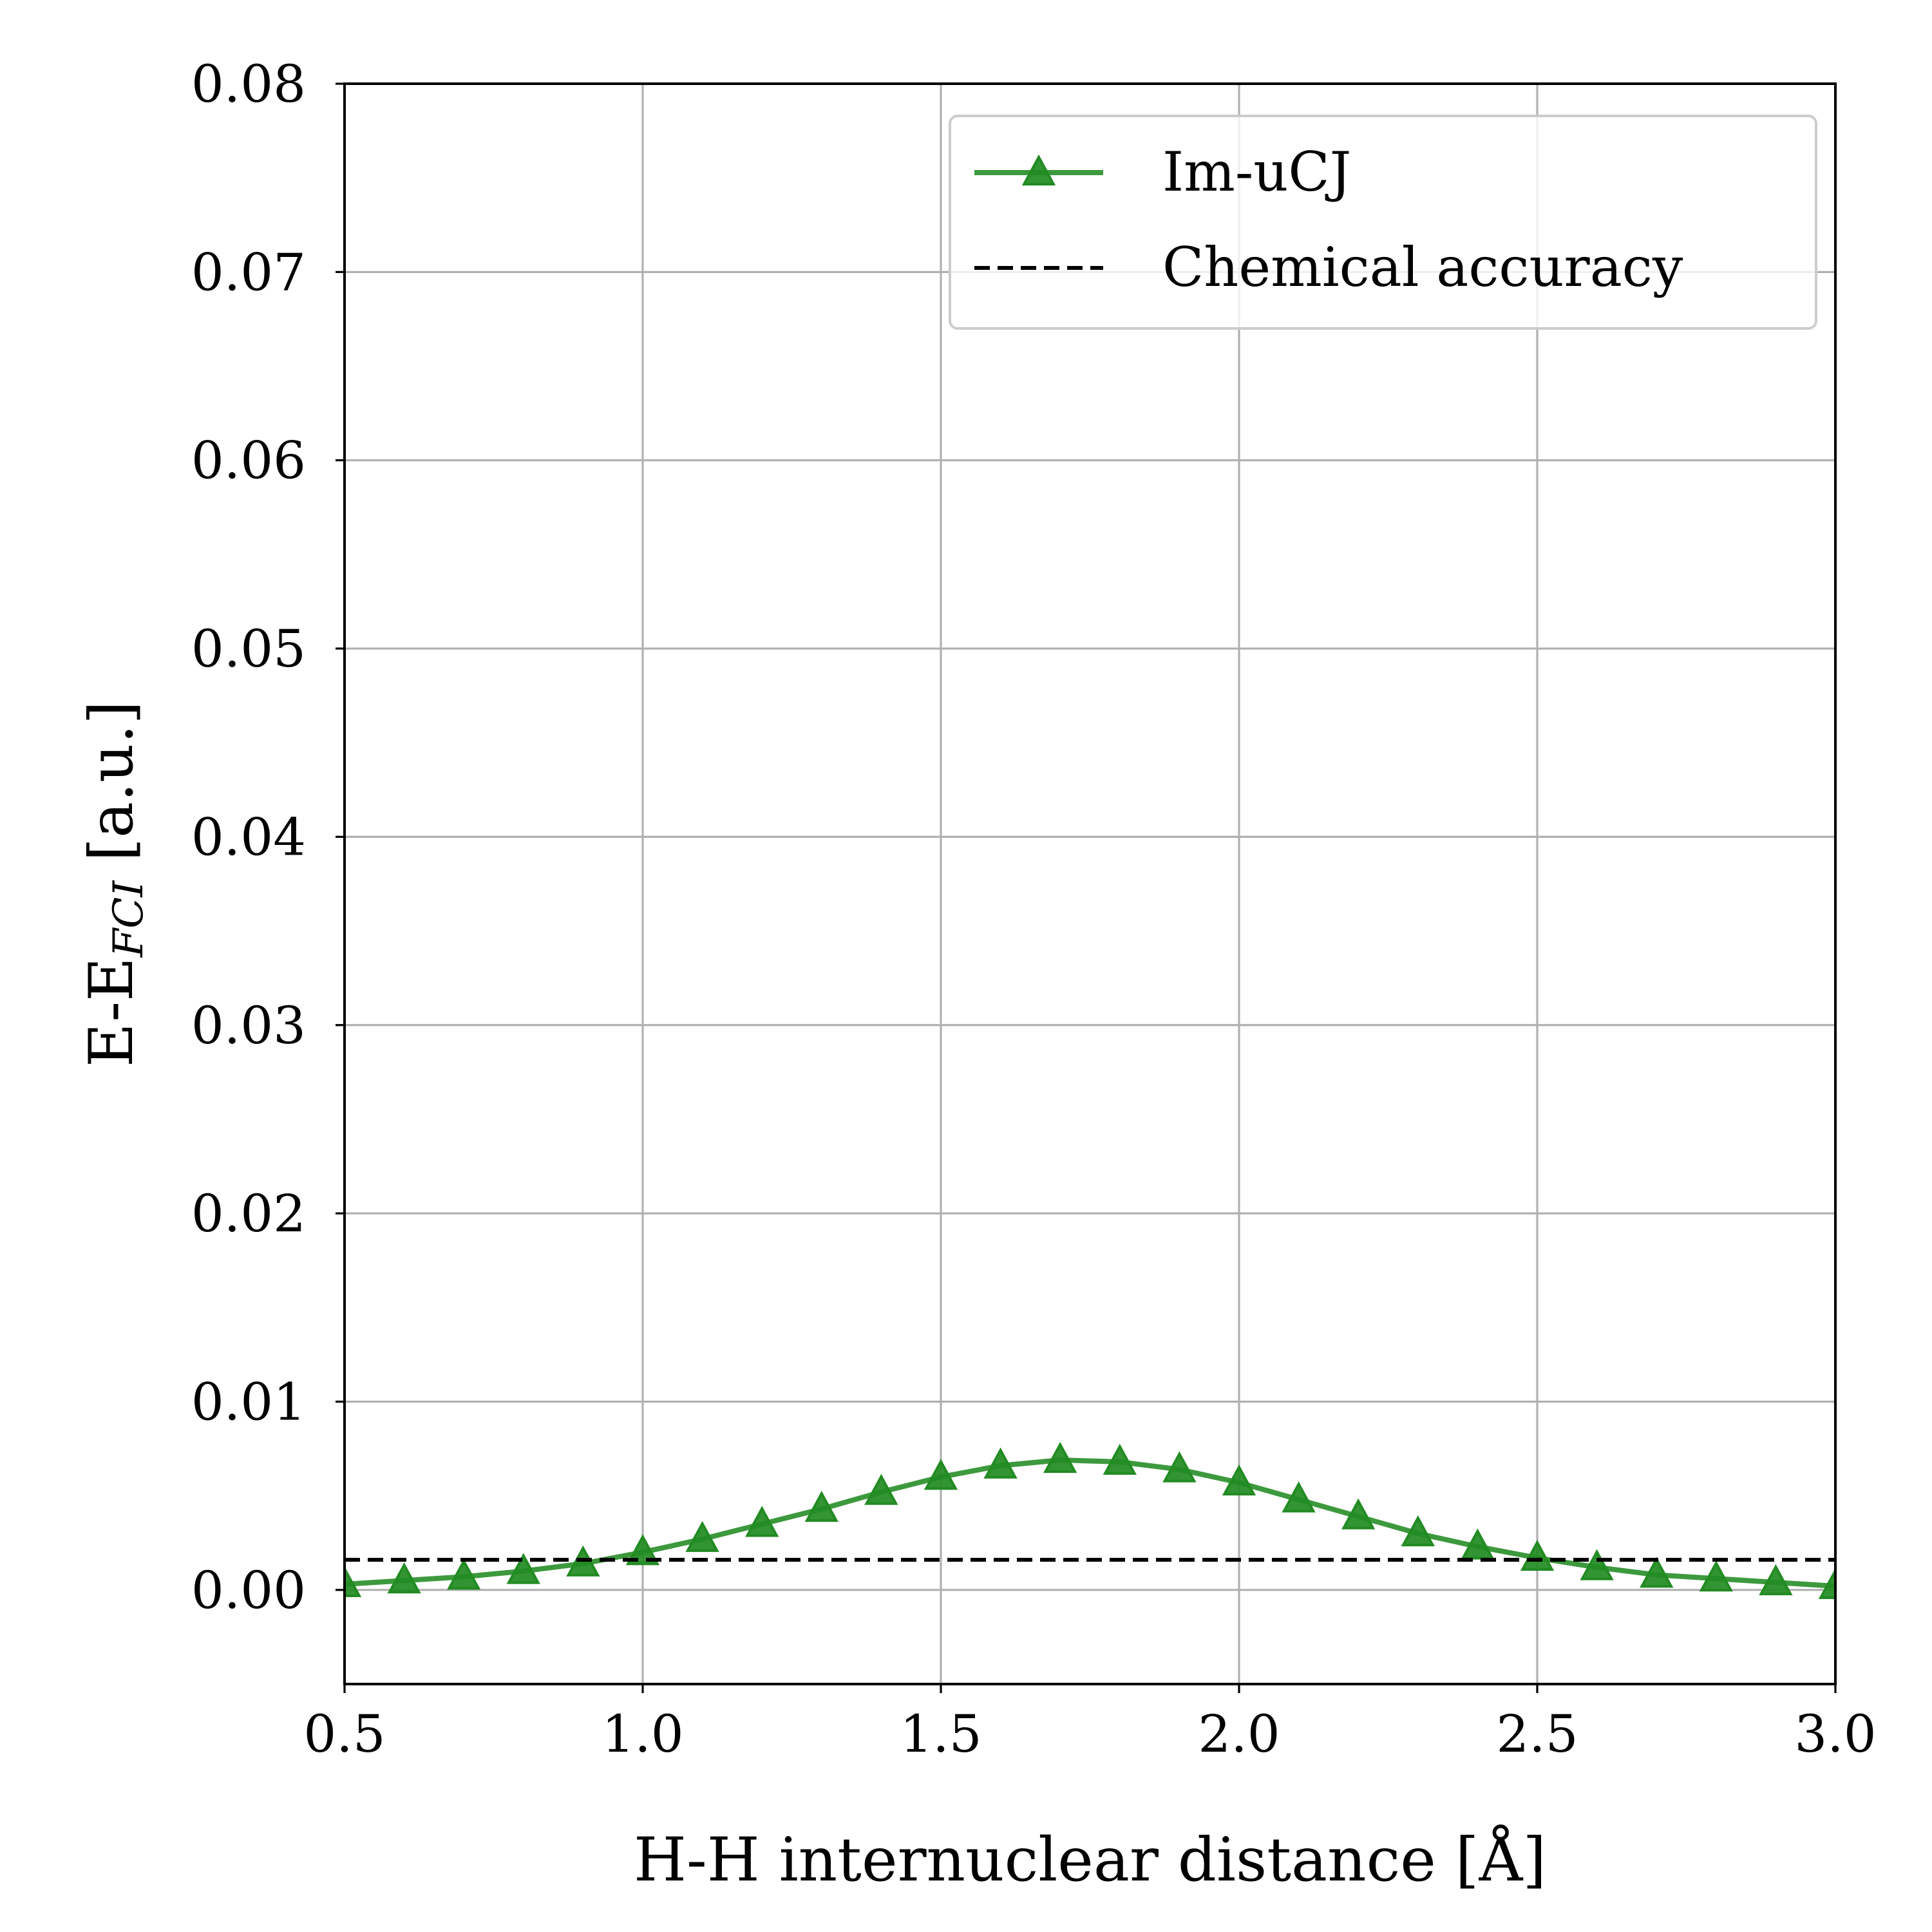  What do you see at coordinates (642, 1734) in the screenshot?
I see `x-tick-label: 1.0` at bounding box center [642, 1734].